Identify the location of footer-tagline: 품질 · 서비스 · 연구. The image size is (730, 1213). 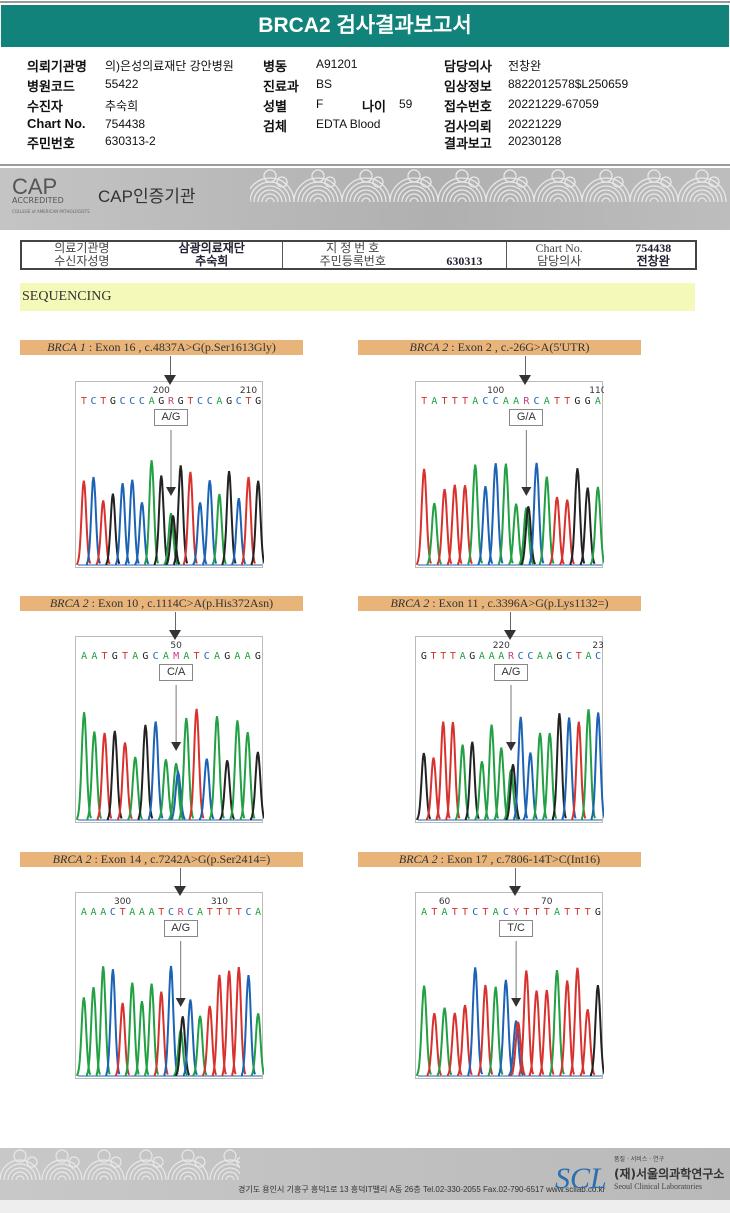
(639, 1159).